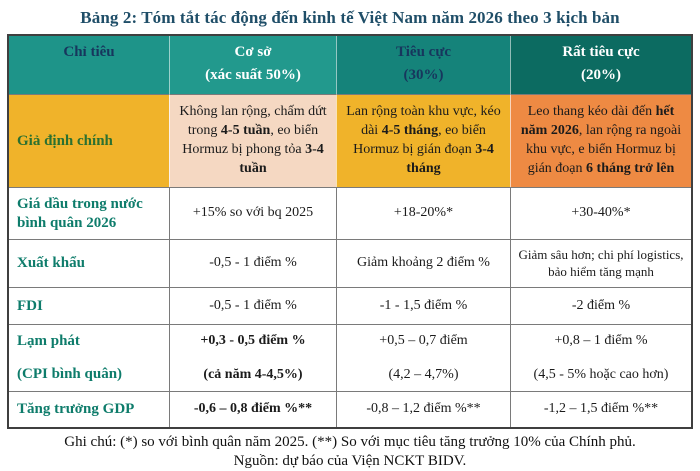  I want to click on row-label-xuat-khau: Xuất khẩu, so click(89, 263).